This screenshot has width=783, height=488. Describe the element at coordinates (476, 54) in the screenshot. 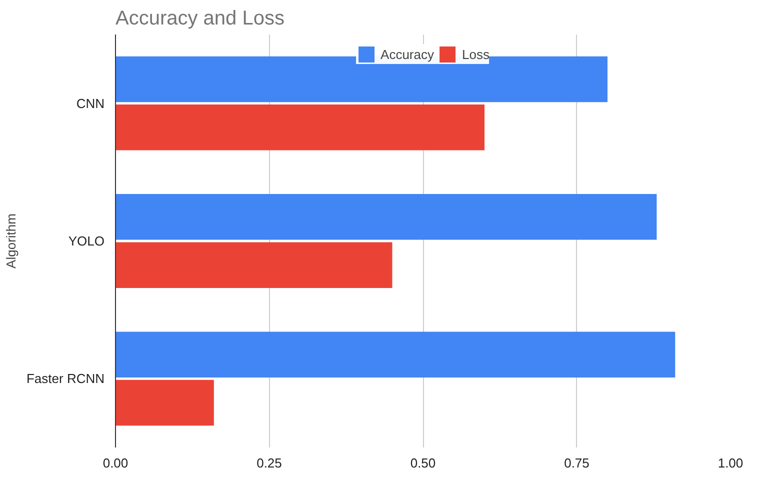

I see `legend-label: Loss` at that location.